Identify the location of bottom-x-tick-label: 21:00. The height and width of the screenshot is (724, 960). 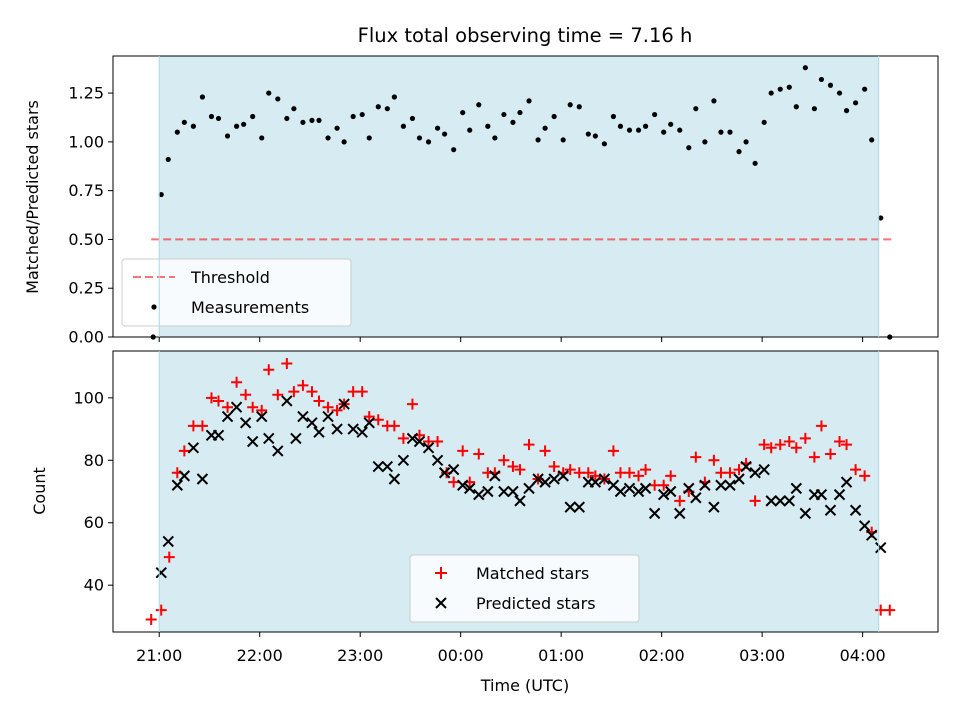
(159, 655).